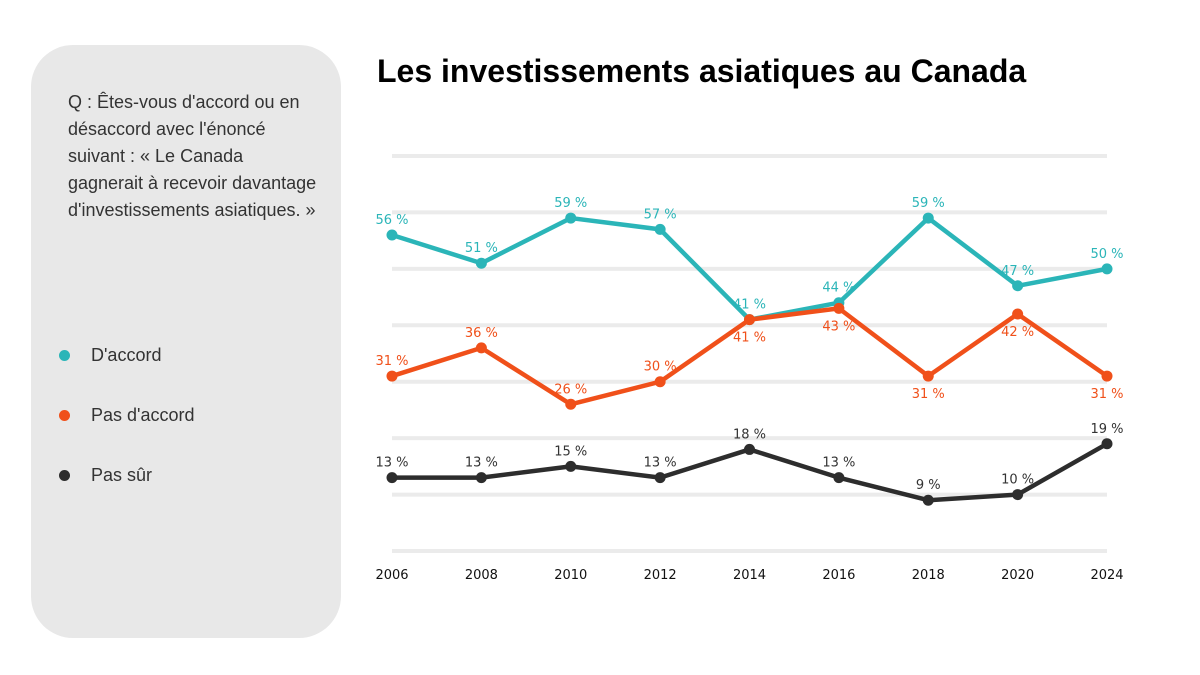 Image resolution: width=1200 pixels, height=675 pixels. What do you see at coordinates (64, 475) in the screenshot?
I see `legend-marker-unsure` at bounding box center [64, 475].